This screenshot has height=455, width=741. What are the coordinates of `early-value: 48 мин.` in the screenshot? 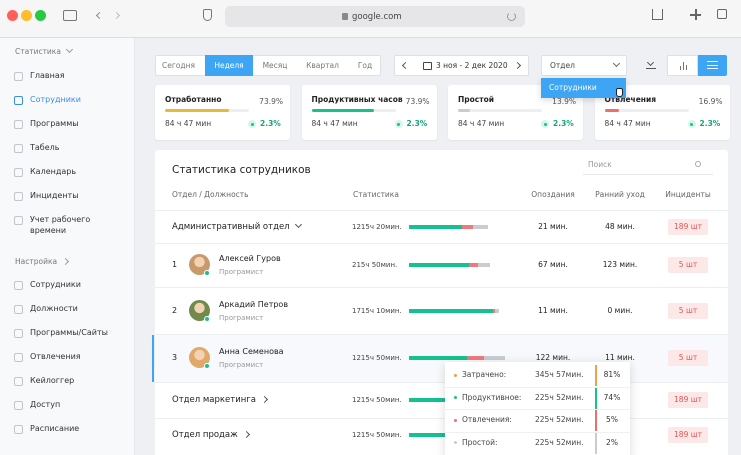 It's located at (620, 226).